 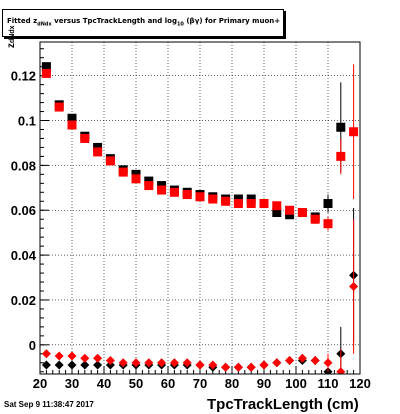 I want to click on y-tick-label: 0.1, so click(x=27, y=121).